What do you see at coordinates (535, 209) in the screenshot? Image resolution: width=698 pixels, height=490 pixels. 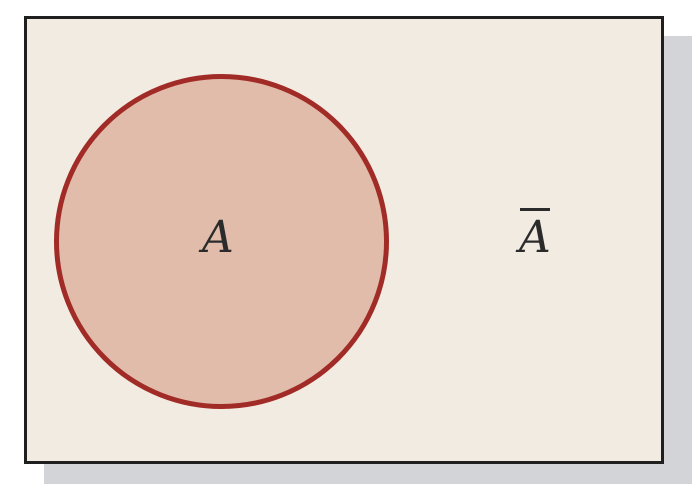 I see `complement-overbar` at bounding box center [535, 209].